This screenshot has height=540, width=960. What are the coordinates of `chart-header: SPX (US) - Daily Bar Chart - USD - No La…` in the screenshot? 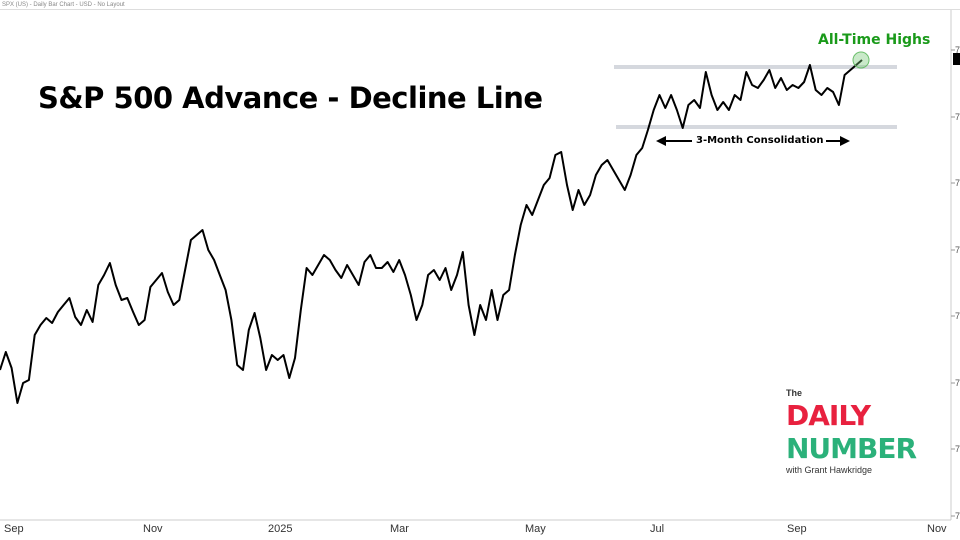 It's located at (63, 5).